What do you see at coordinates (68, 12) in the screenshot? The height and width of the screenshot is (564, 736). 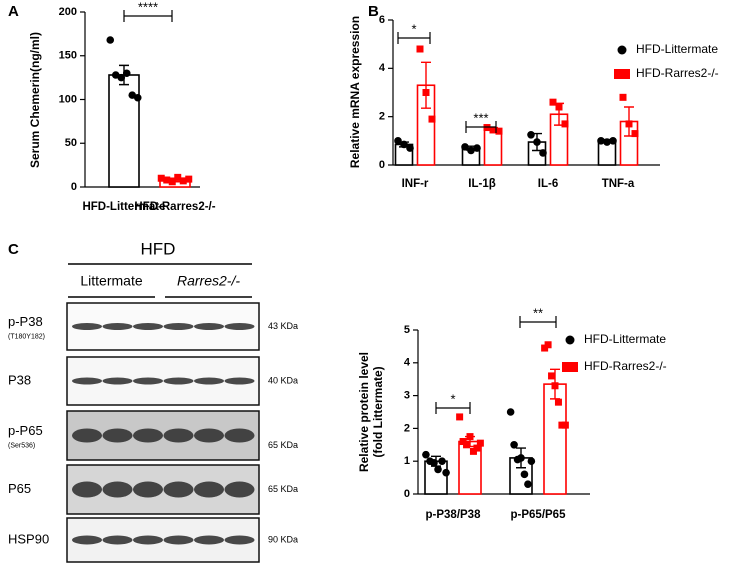 I see `y-tick-label: 200` at bounding box center [68, 12].